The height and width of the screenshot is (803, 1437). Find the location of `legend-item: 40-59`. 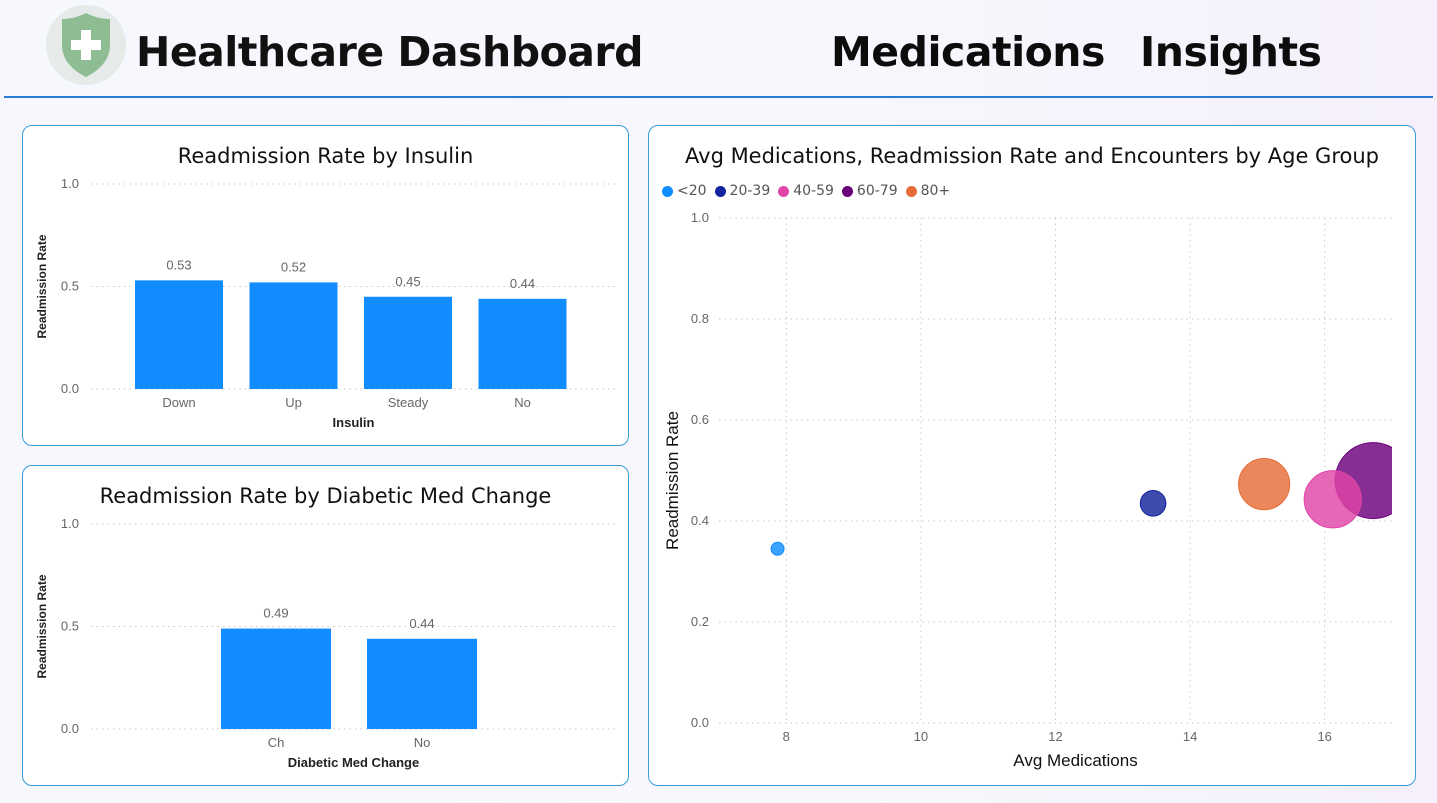

legend-item: 40-59 is located at coordinates (806, 191).